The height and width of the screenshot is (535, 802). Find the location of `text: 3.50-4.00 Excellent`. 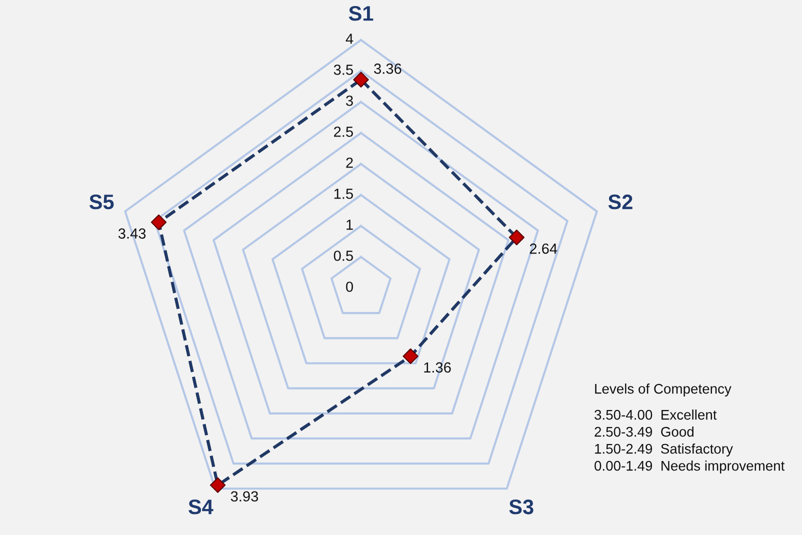

text: 3.50-4.00 Excellent is located at coordinates (655, 415).